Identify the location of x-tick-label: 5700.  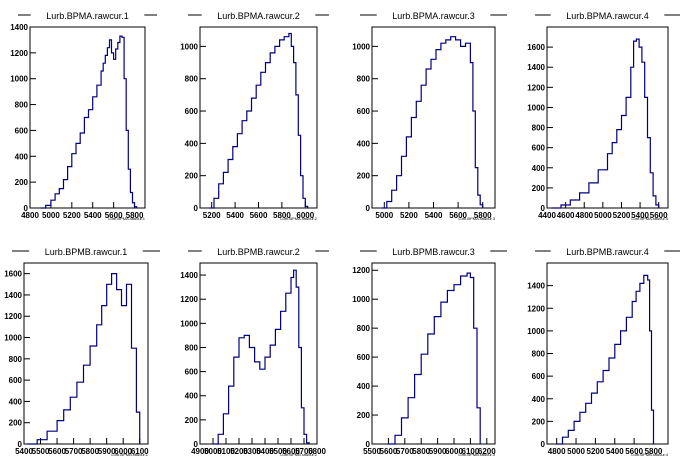
(304, 451).